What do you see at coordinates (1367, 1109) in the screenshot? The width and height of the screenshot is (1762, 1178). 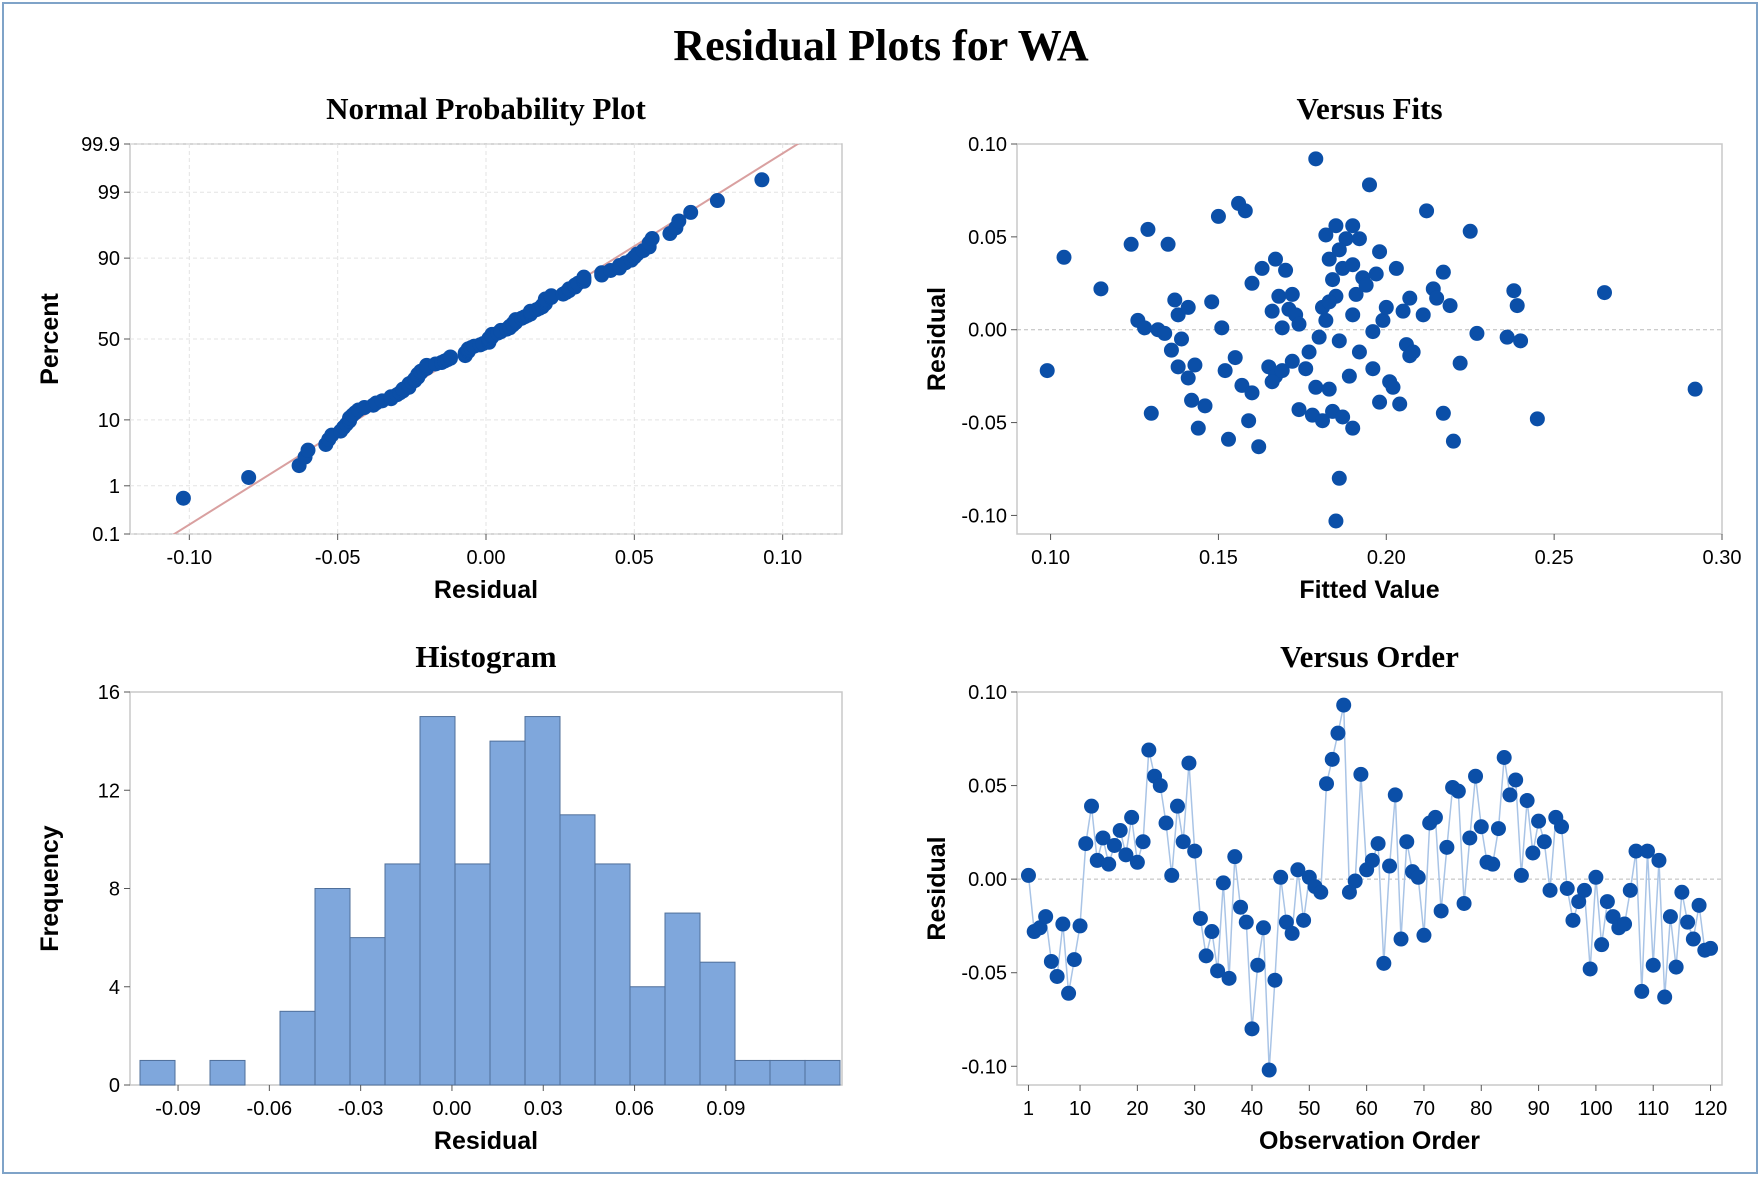 I see `order-xtick: 60` at bounding box center [1367, 1109].